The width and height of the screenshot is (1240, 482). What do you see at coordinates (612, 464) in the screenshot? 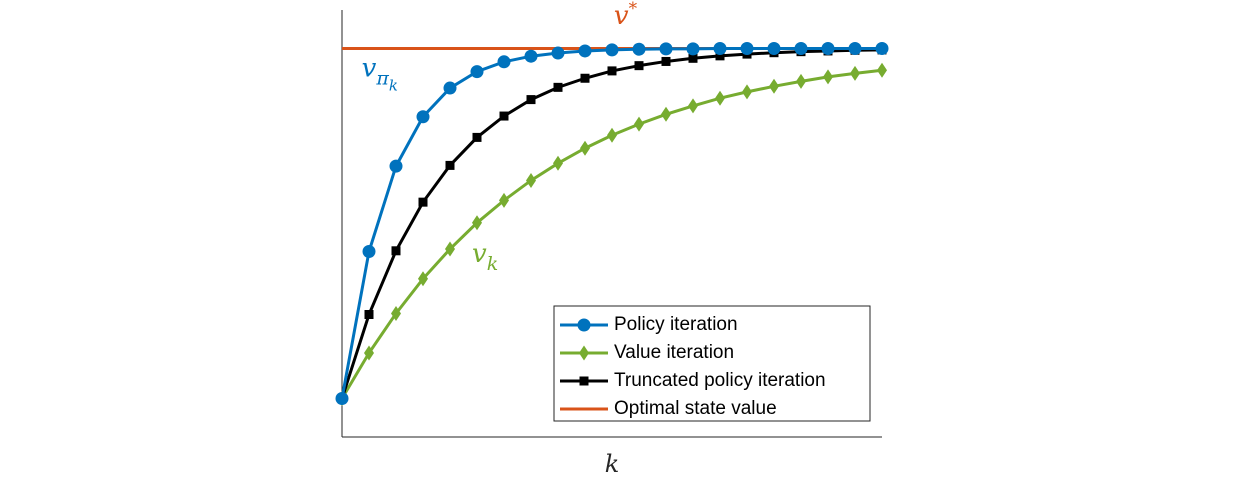
I see `x-axis-label: k` at bounding box center [612, 464].